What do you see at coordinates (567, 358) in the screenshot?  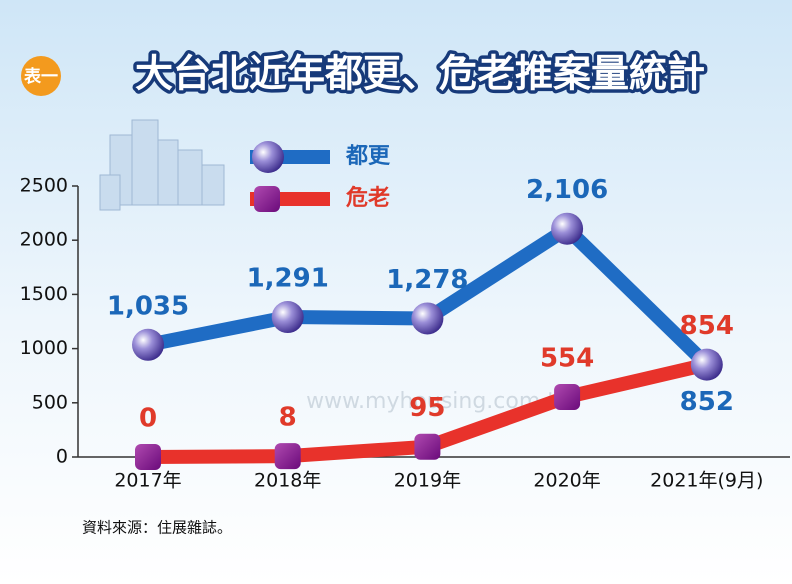 I see `data-label: 554` at bounding box center [567, 358].